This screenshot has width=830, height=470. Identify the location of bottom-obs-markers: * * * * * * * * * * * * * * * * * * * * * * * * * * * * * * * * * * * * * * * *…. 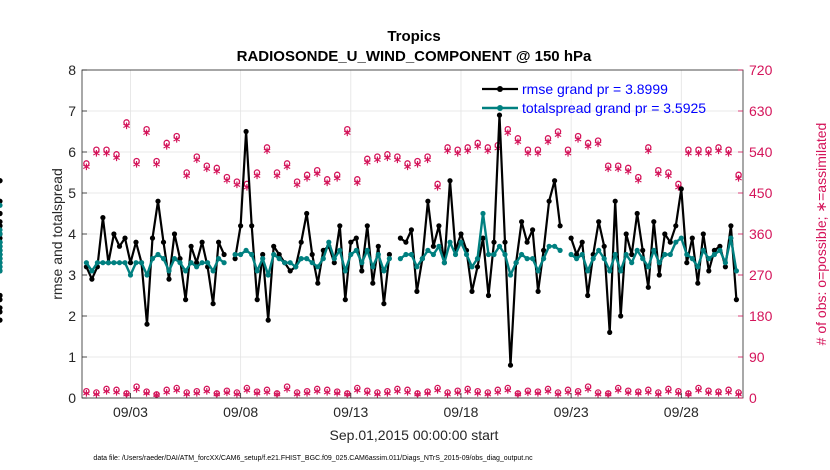
(413, 394).